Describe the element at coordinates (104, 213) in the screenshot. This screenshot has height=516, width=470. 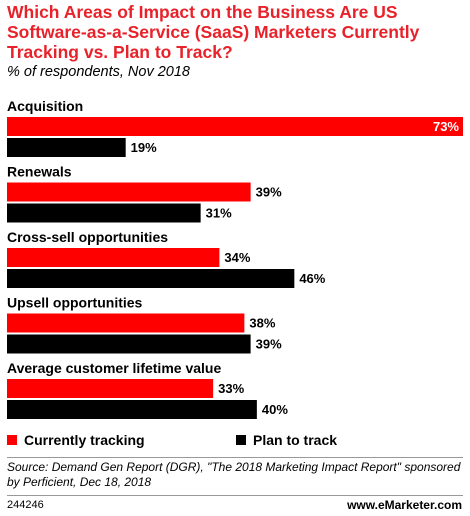
I see `bar-plan-to-track-renewals` at that location.